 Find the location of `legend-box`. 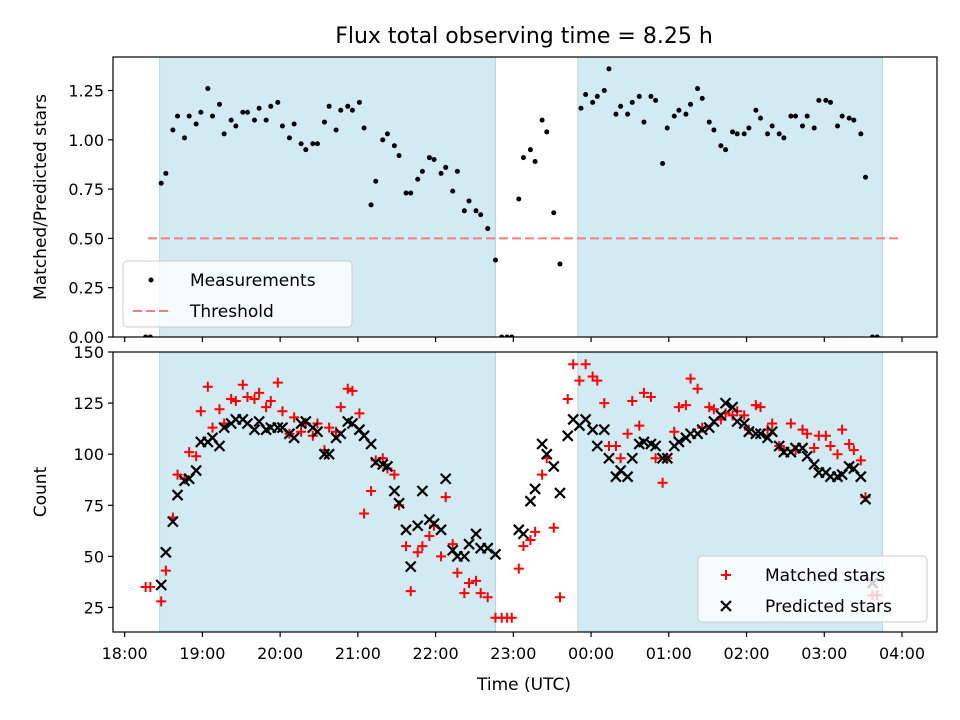

legend-box is located at coordinates (237, 294).